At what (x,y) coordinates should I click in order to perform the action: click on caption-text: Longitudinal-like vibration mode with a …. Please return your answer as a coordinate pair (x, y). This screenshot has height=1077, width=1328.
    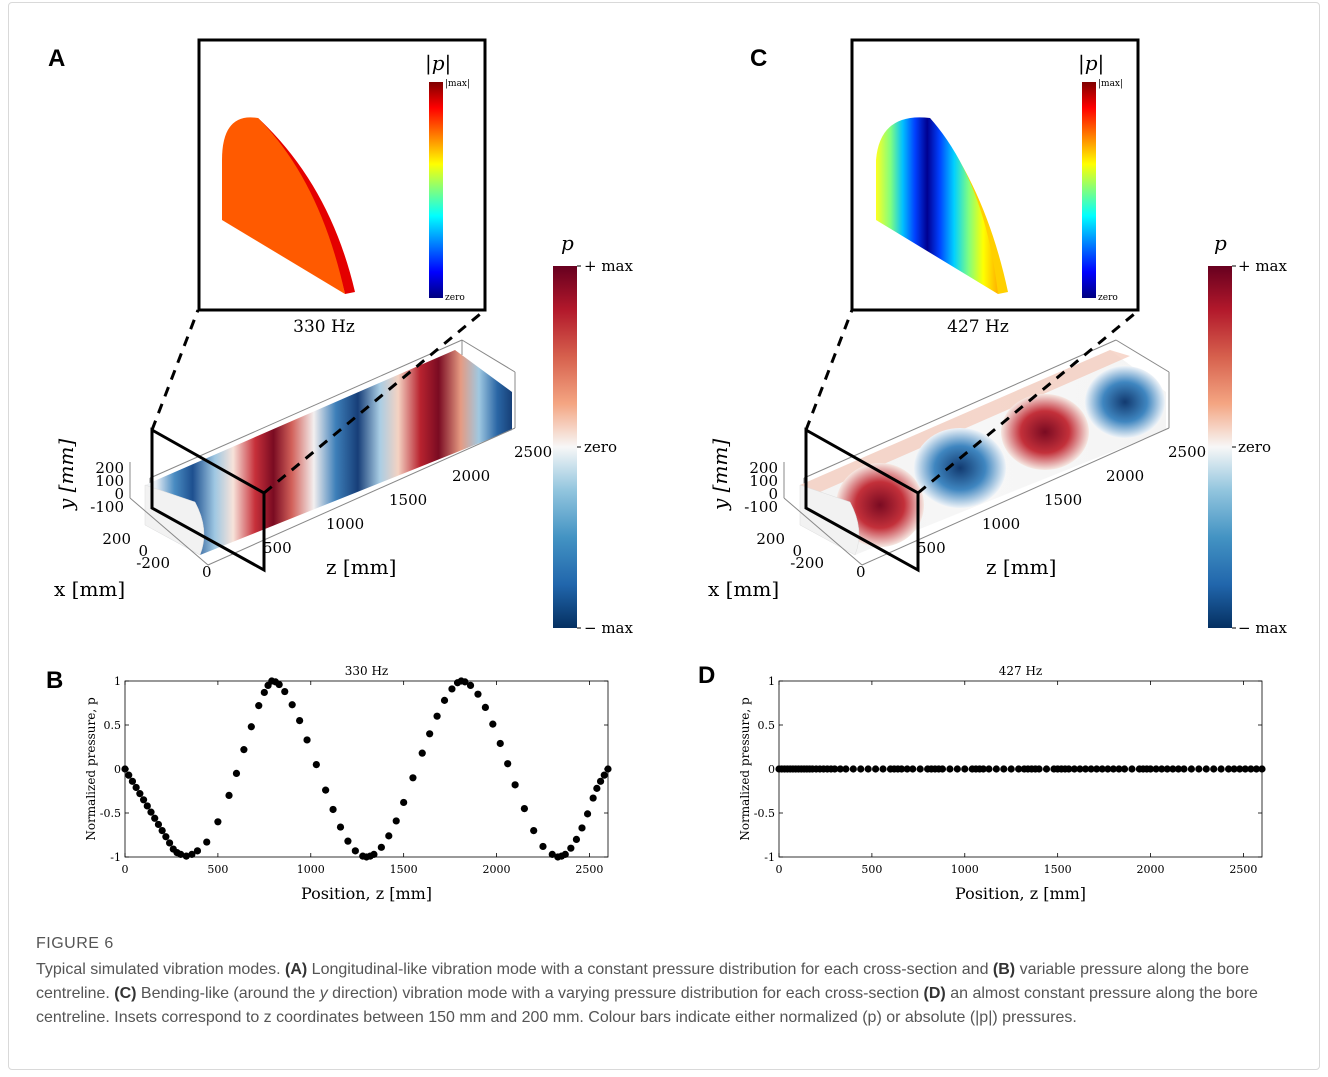
    Looking at the image, I should click on (650, 969).